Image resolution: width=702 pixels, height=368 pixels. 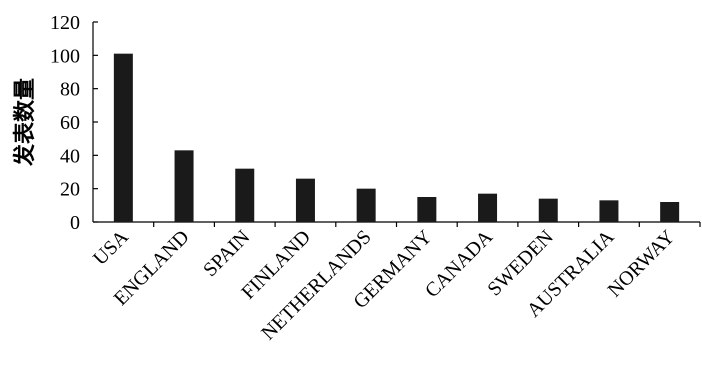 I want to click on bar-australia, so click(x=609, y=211).